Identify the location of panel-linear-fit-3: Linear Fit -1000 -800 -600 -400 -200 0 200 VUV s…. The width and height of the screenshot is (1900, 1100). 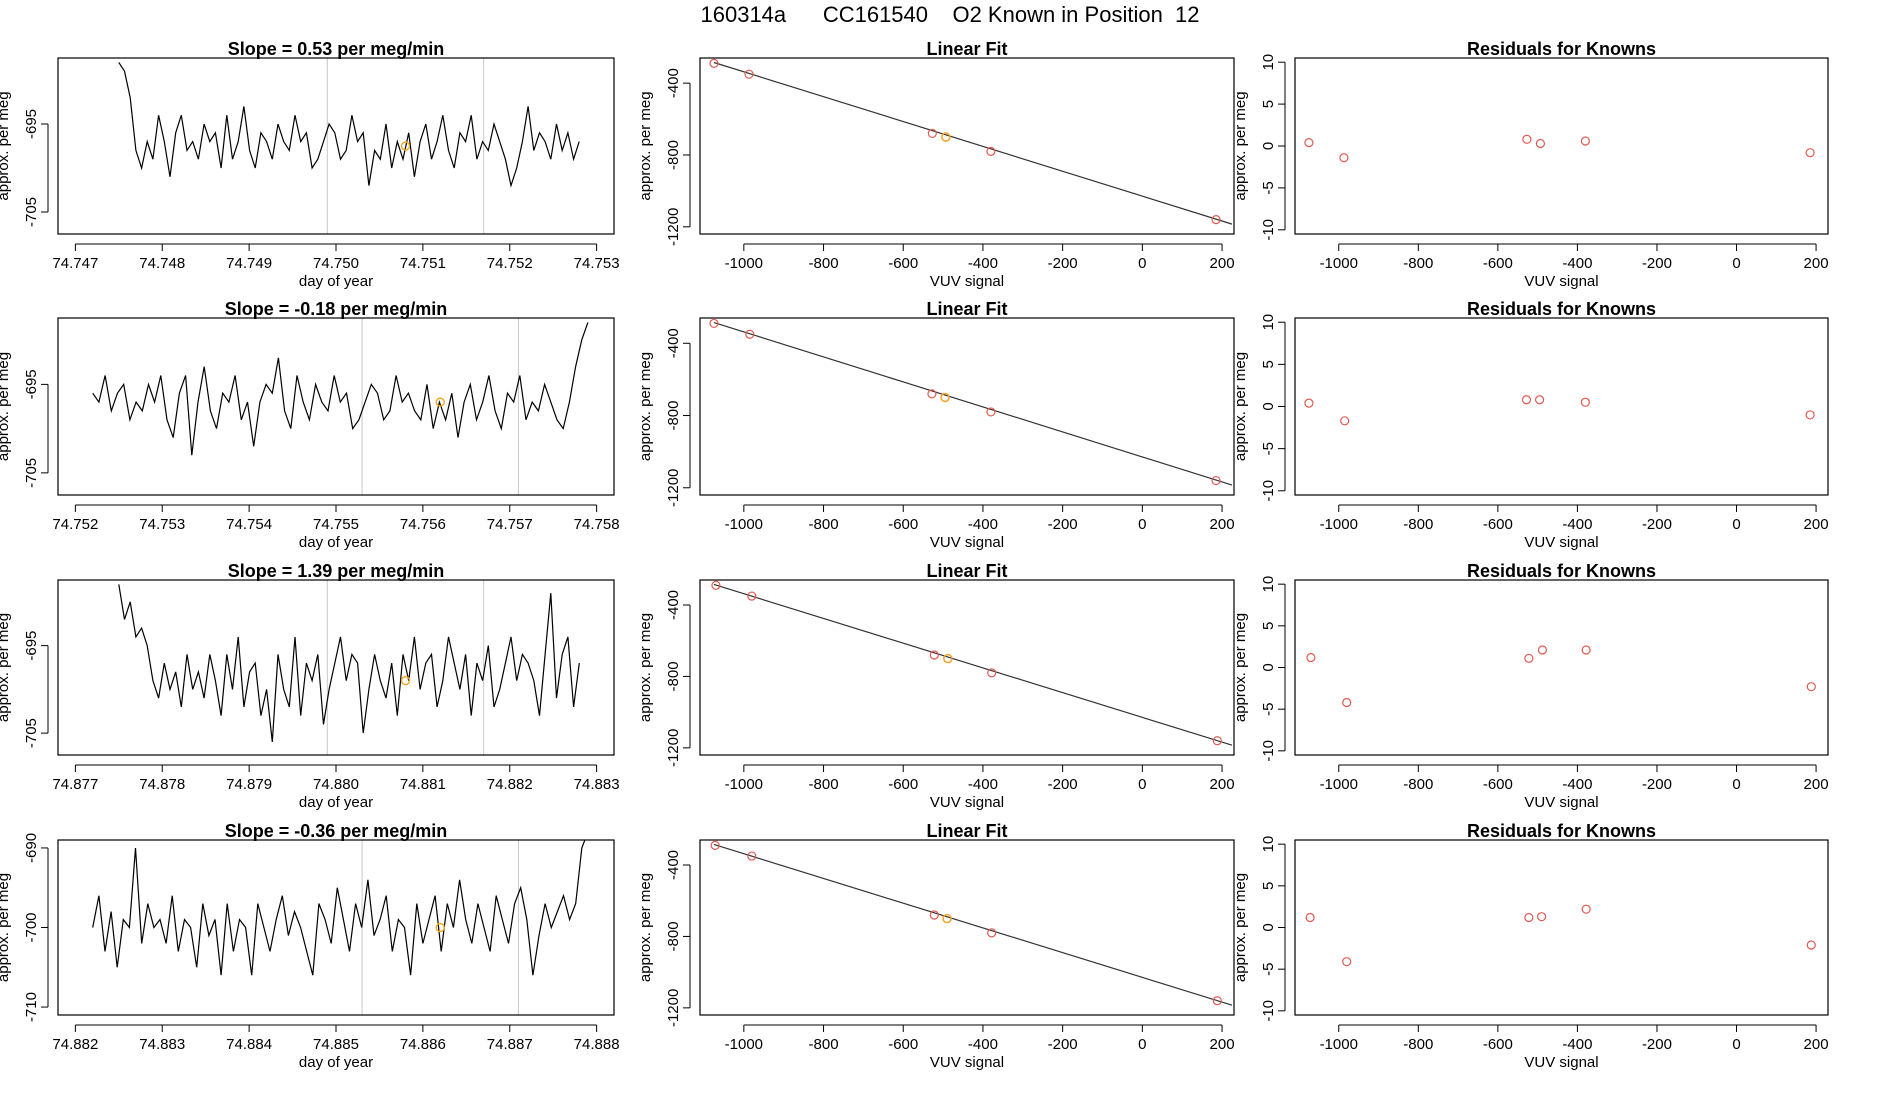
(936, 686).